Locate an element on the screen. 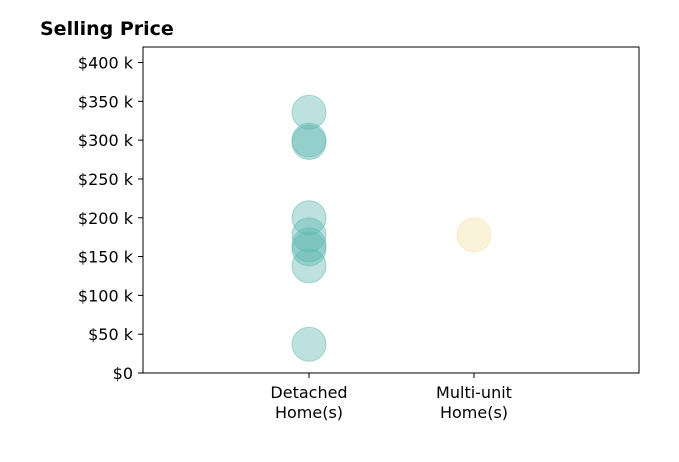 The image size is (679, 462). y-tick-label: $350 k is located at coordinates (106, 101).